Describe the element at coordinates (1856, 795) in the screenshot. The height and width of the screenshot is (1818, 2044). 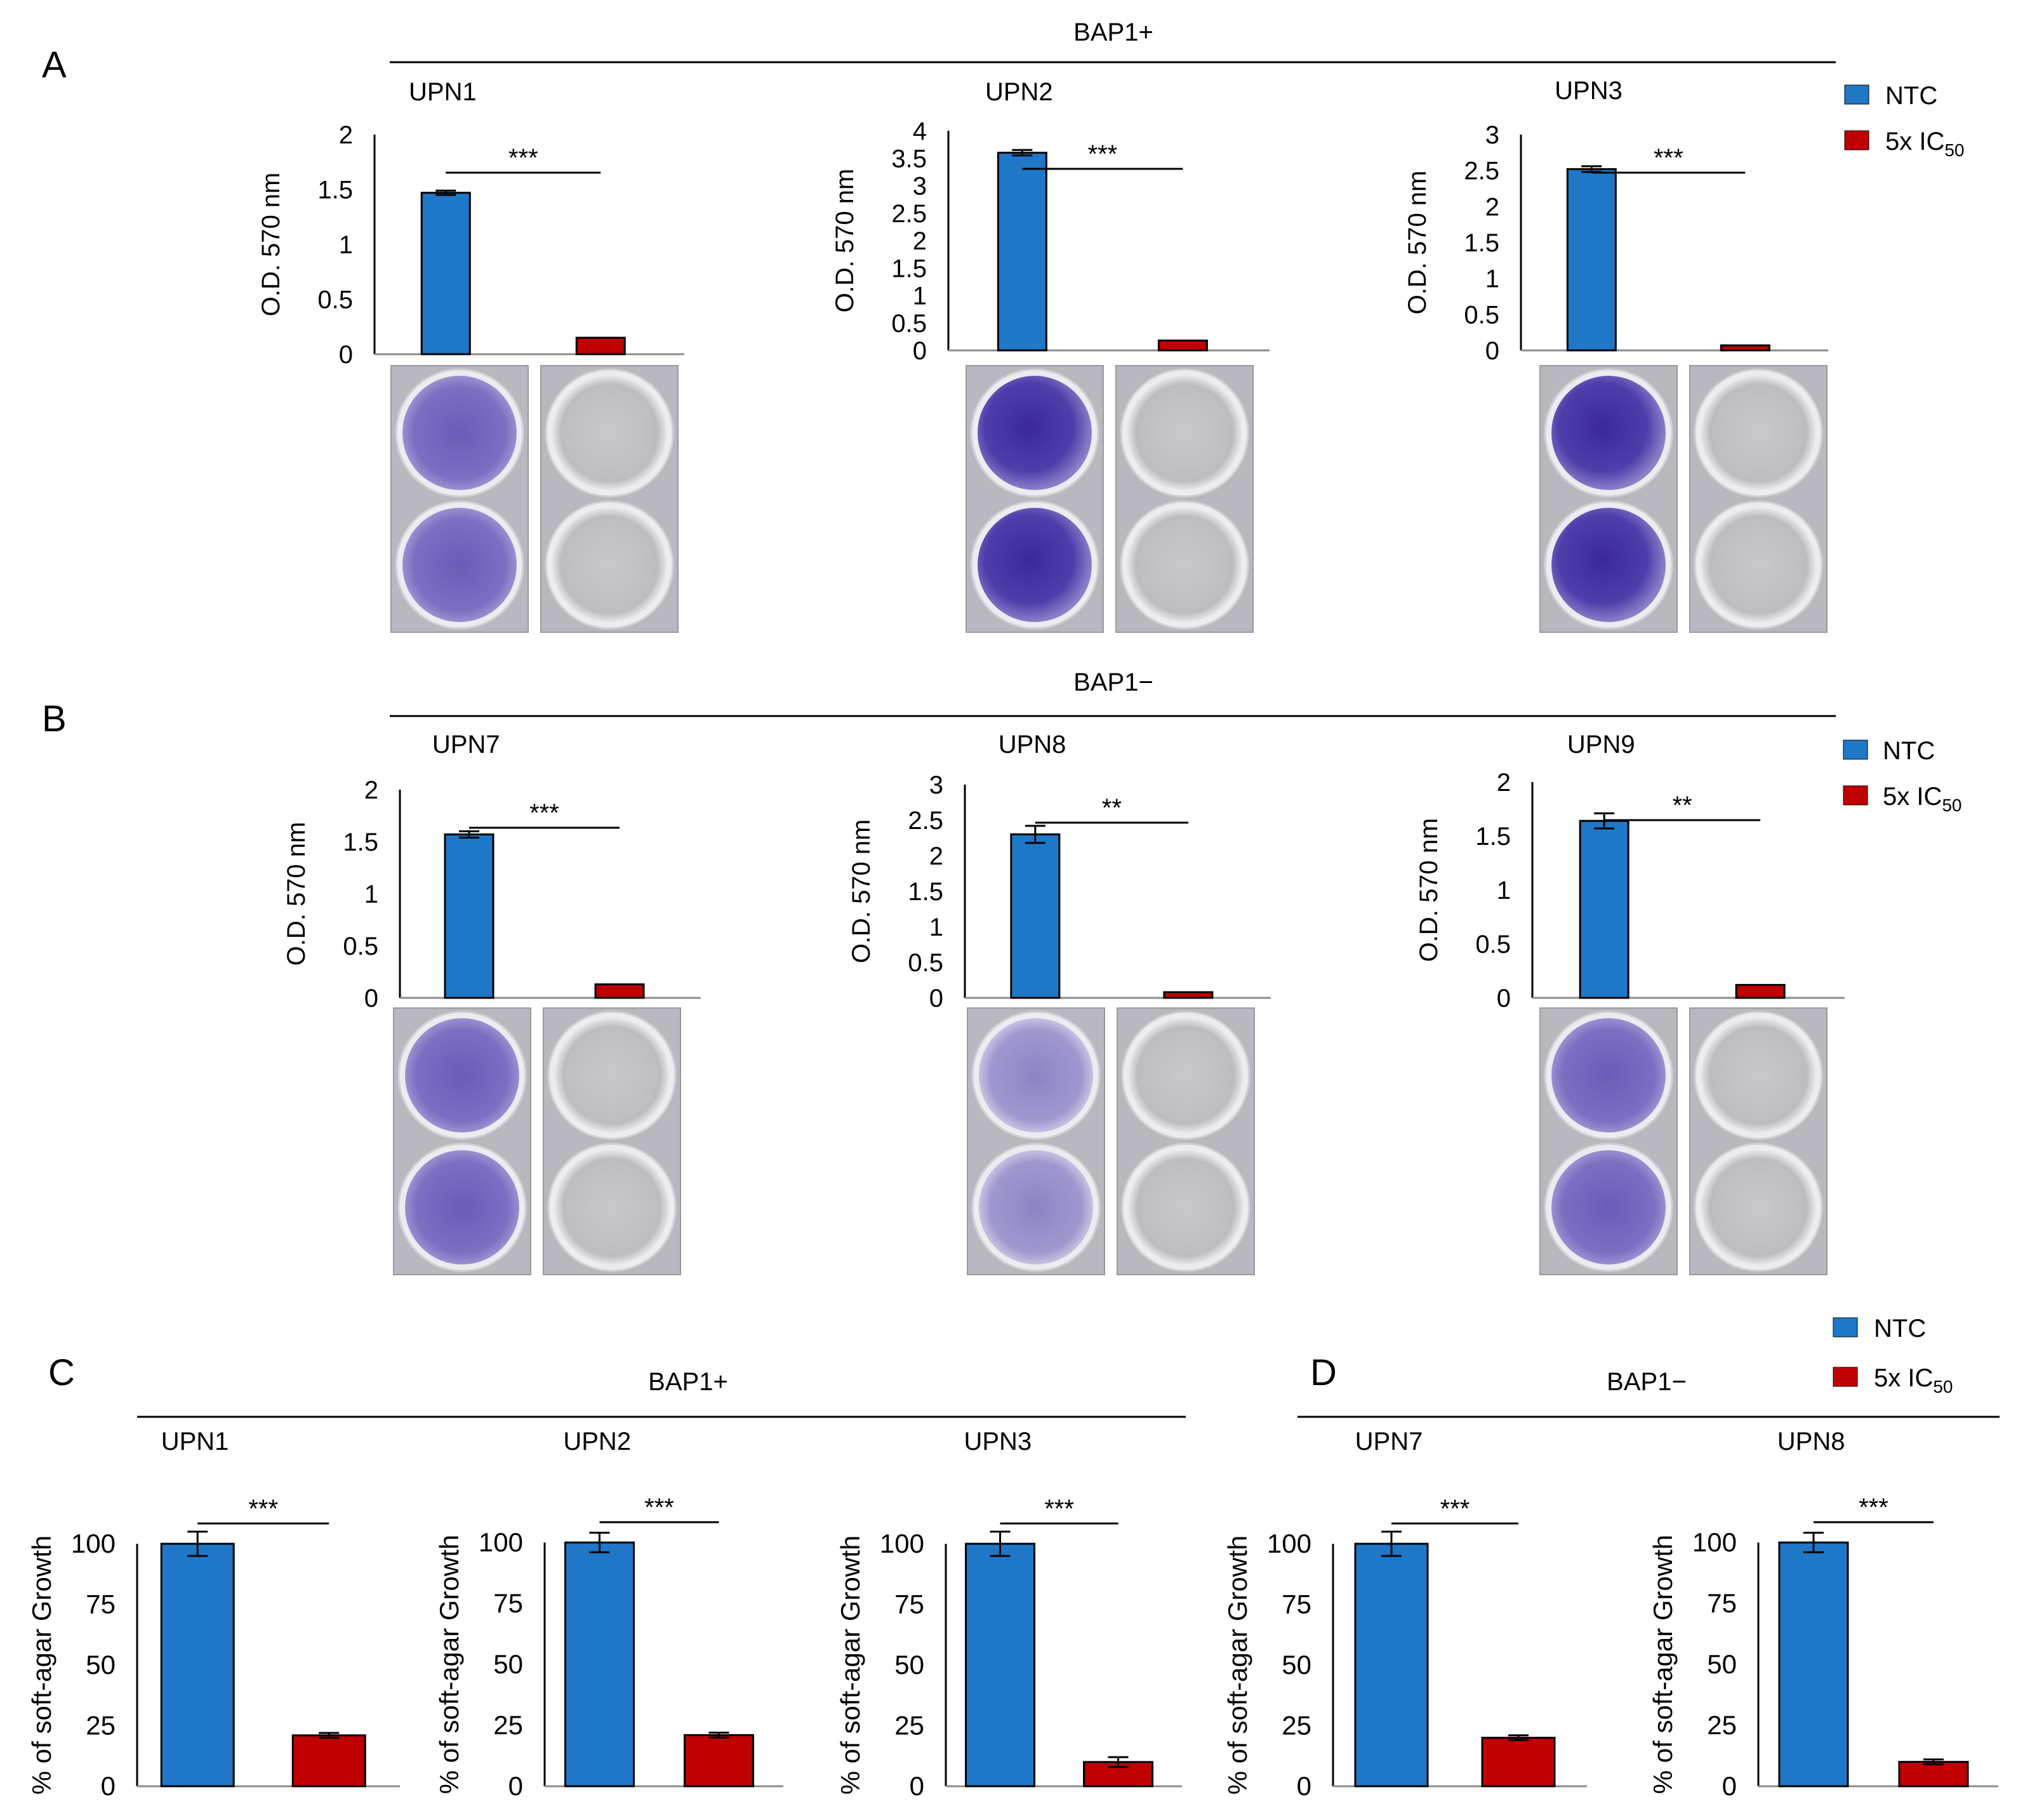
I see `legend-swatch-treated` at that location.